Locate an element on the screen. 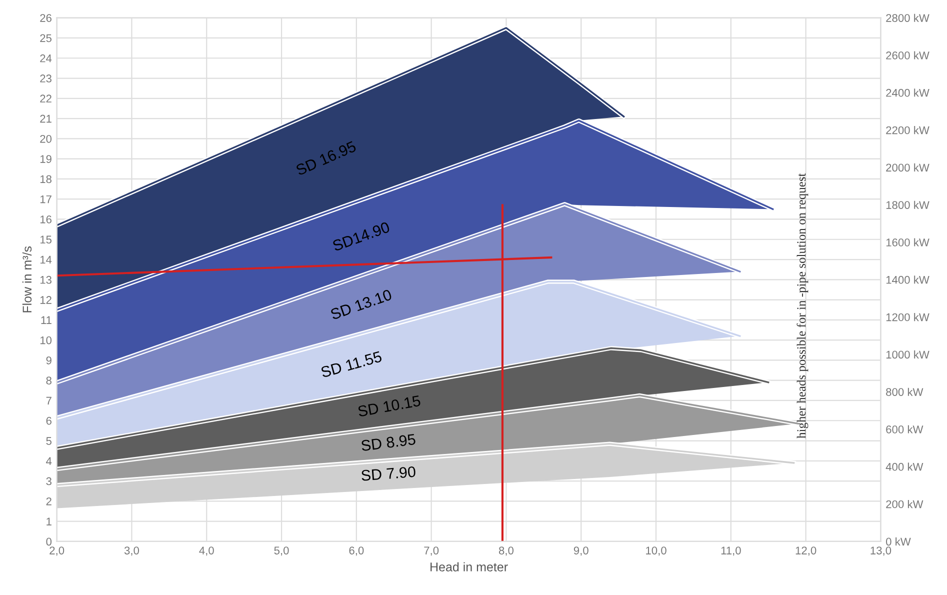  y-tick-label: 3 is located at coordinates (49, 481).